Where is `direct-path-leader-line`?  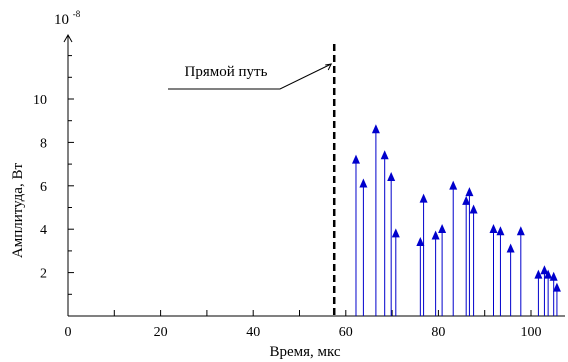 direct-path-leader-line is located at coordinates (250, 76).